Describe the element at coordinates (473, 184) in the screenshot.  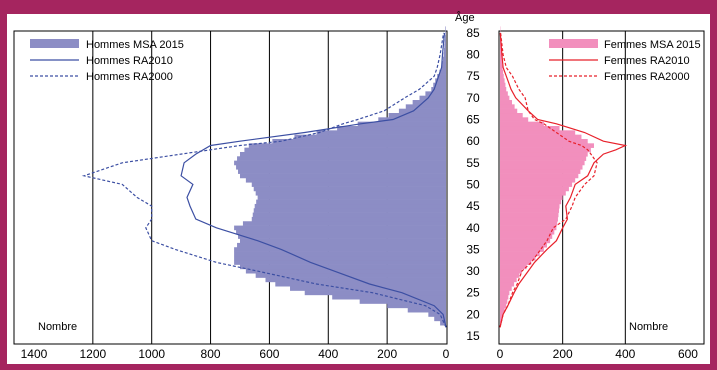
I see `age-tick-label: 50` at that location.